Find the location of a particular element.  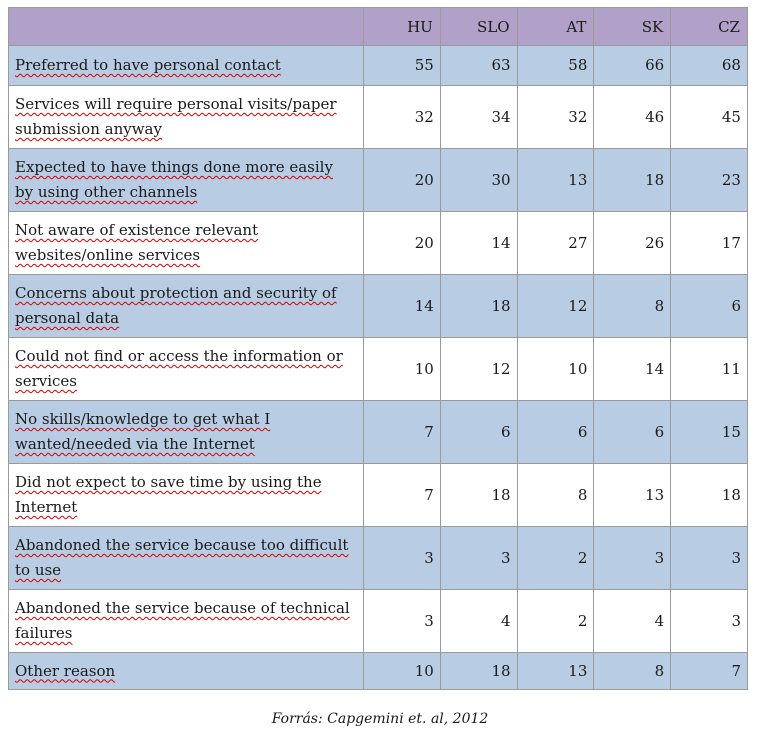

cell-at: 27 is located at coordinates (555, 243).